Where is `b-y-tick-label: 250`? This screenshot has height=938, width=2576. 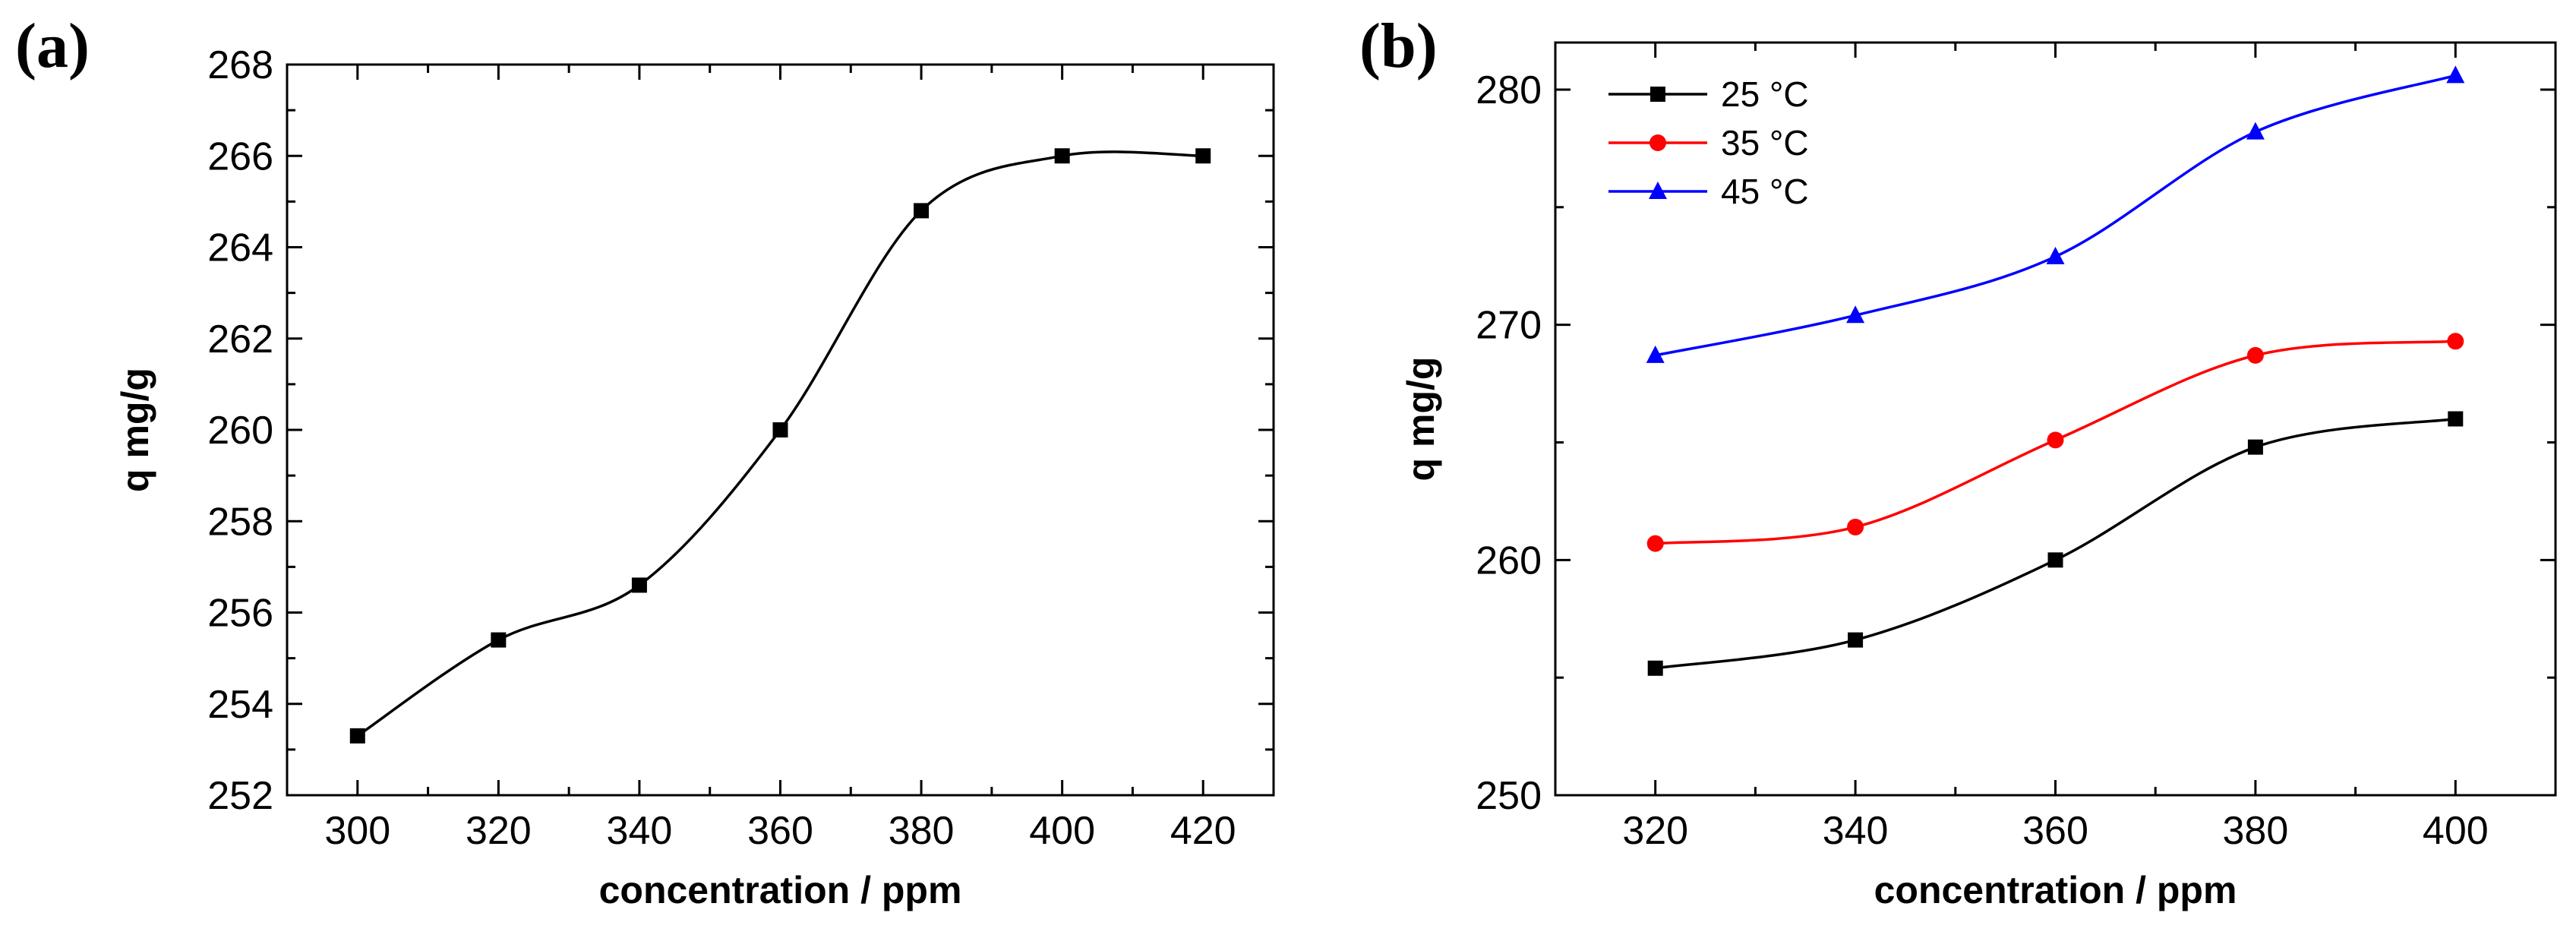
b-y-tick-label: 250 is located at coordinates (1509, 796).